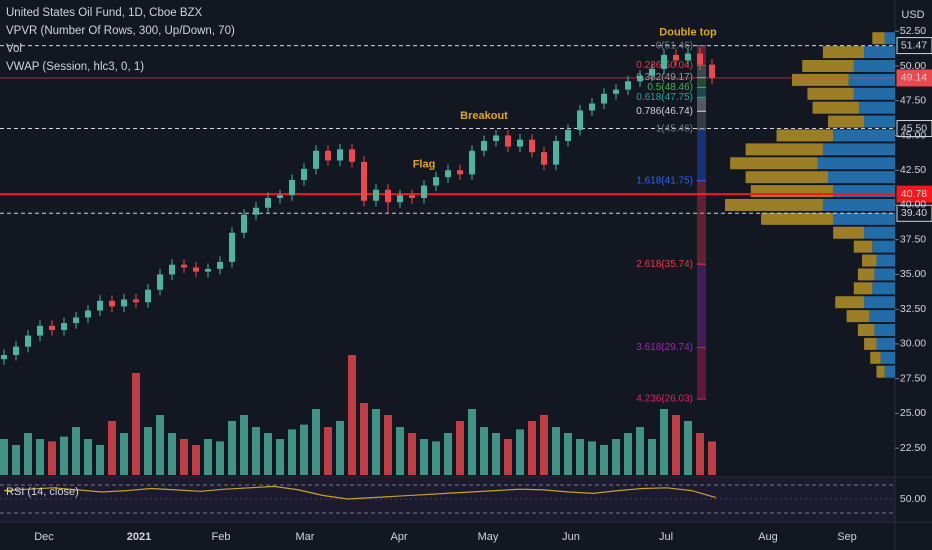 The width and height of the screenshot is (932, 550). Describe the element at coordinates (914, 128) in the screenshot. I see `price-badge-label: 45.50` at that location.